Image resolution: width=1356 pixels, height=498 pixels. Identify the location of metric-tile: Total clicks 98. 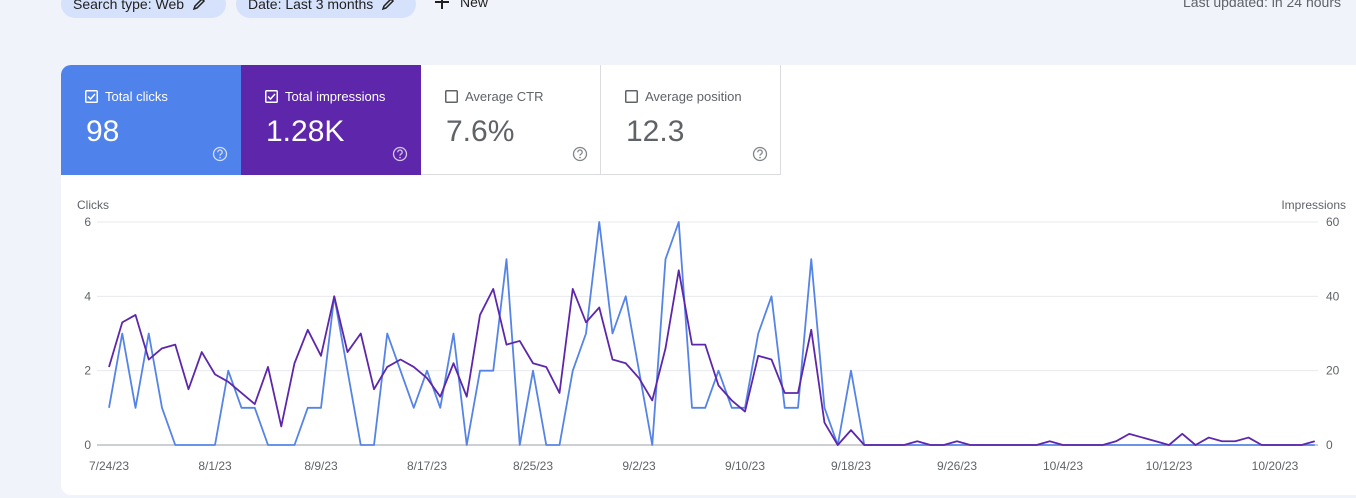
(151, 120).